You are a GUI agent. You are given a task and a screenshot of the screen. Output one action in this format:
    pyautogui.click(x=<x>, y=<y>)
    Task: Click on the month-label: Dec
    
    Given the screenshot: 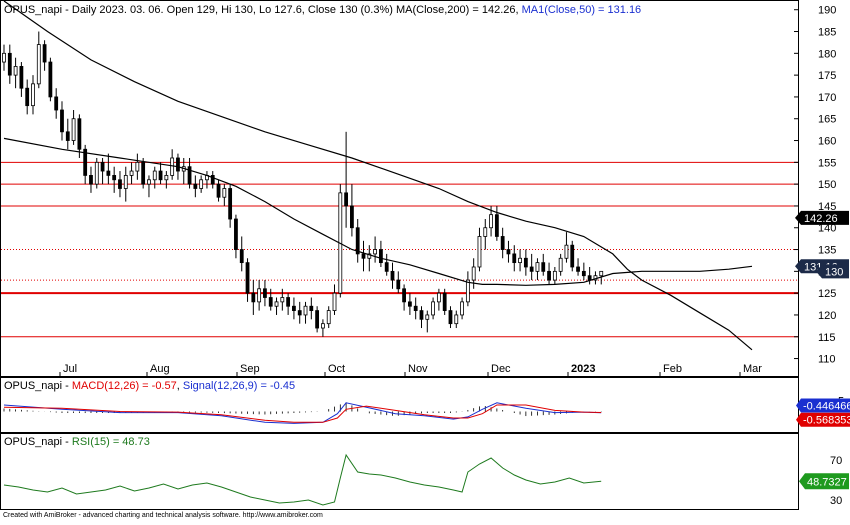 What is the action you would take?
    pyautogui.click(x=501, y=369)
    